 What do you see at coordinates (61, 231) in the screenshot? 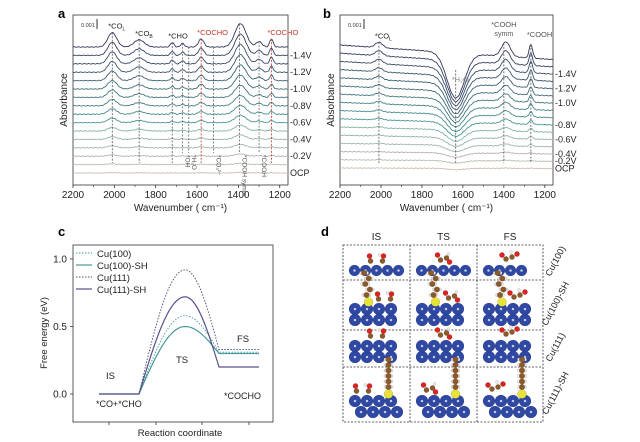
I see `panel-label-c: c` at bounding box center [61, 231].